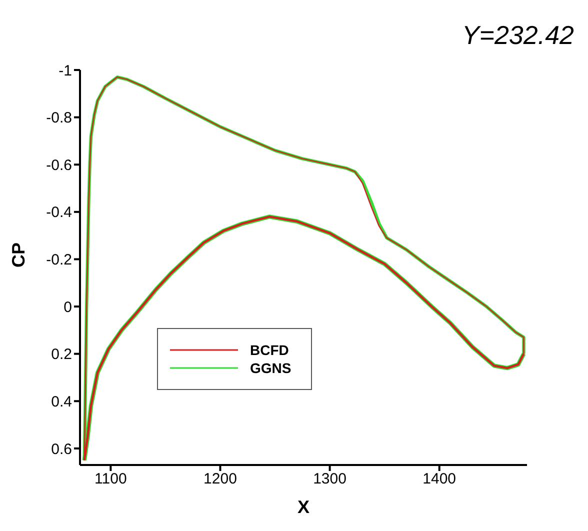 The image size is (588, 531). Describe the element at coordinates (439, 479) in the screenshot. I see `x-tick-label: 1400` at that location.